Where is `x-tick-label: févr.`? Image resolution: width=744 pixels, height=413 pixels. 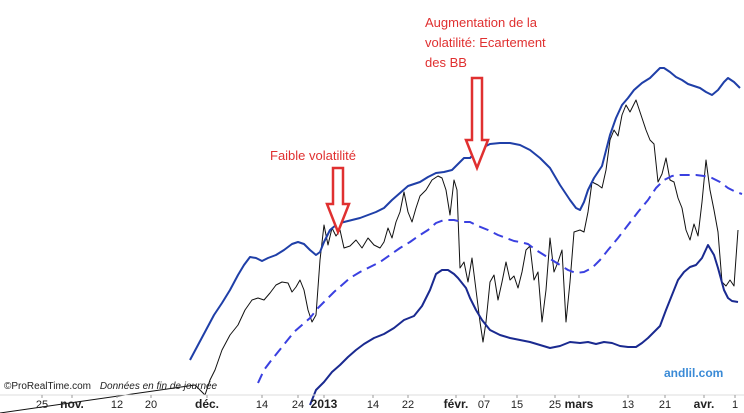 x-tick-label: févr. is located at coordinates (456, 404).